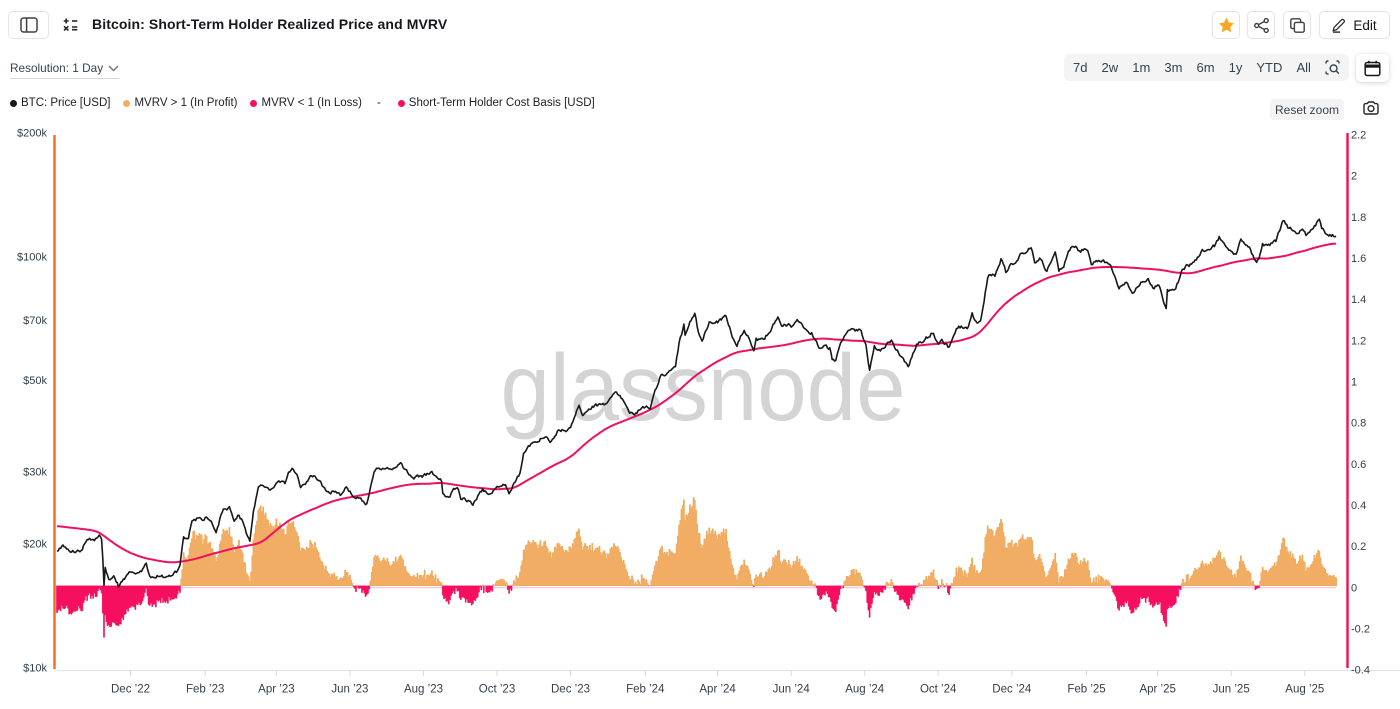  I want to click on svg-text: 2, so click(1354, 177).